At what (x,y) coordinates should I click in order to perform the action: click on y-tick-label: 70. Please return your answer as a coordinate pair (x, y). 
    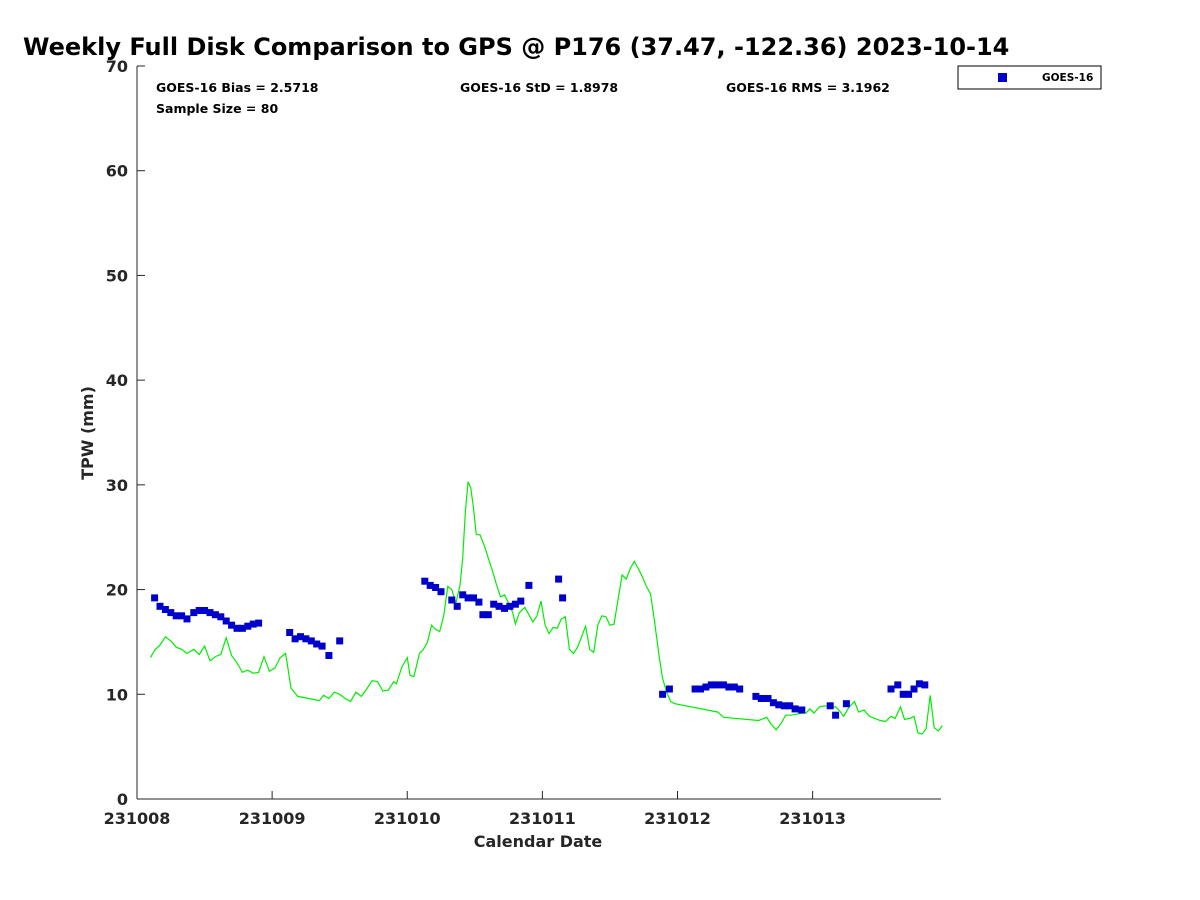
    Looking at the image, I should click on (117, 66).